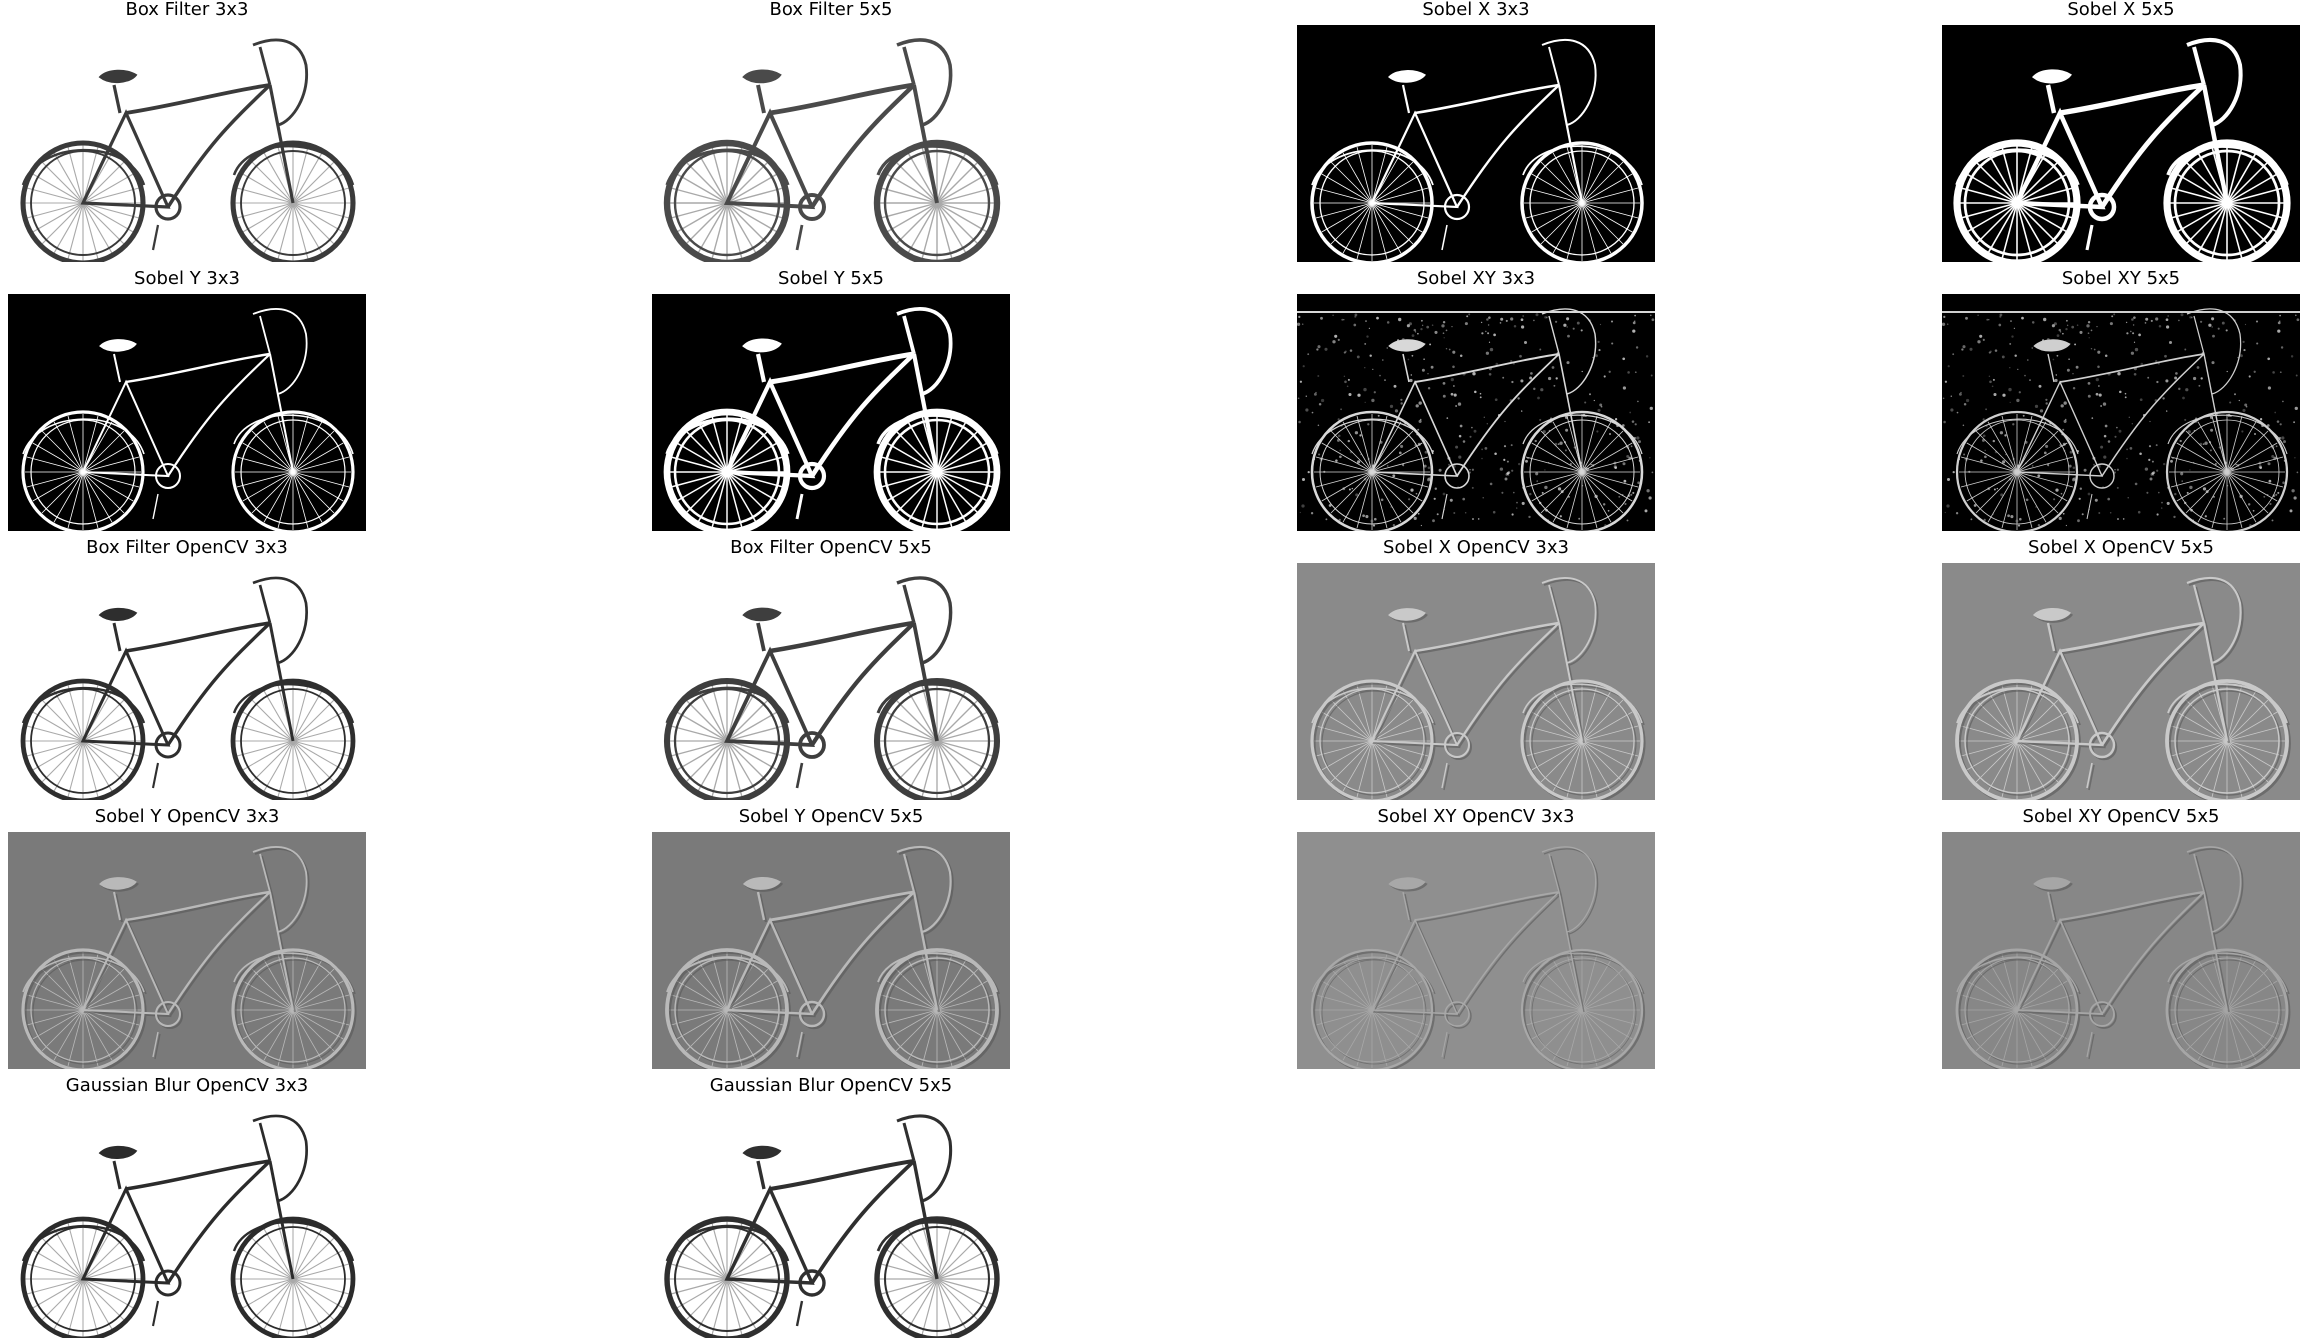 This screenshot has width=2313, height=1338. What do you see at coordinates (831, 10) in the screenshot?
I see `panel-title: Box Filter 5x5` at bounding box center [831, 10].